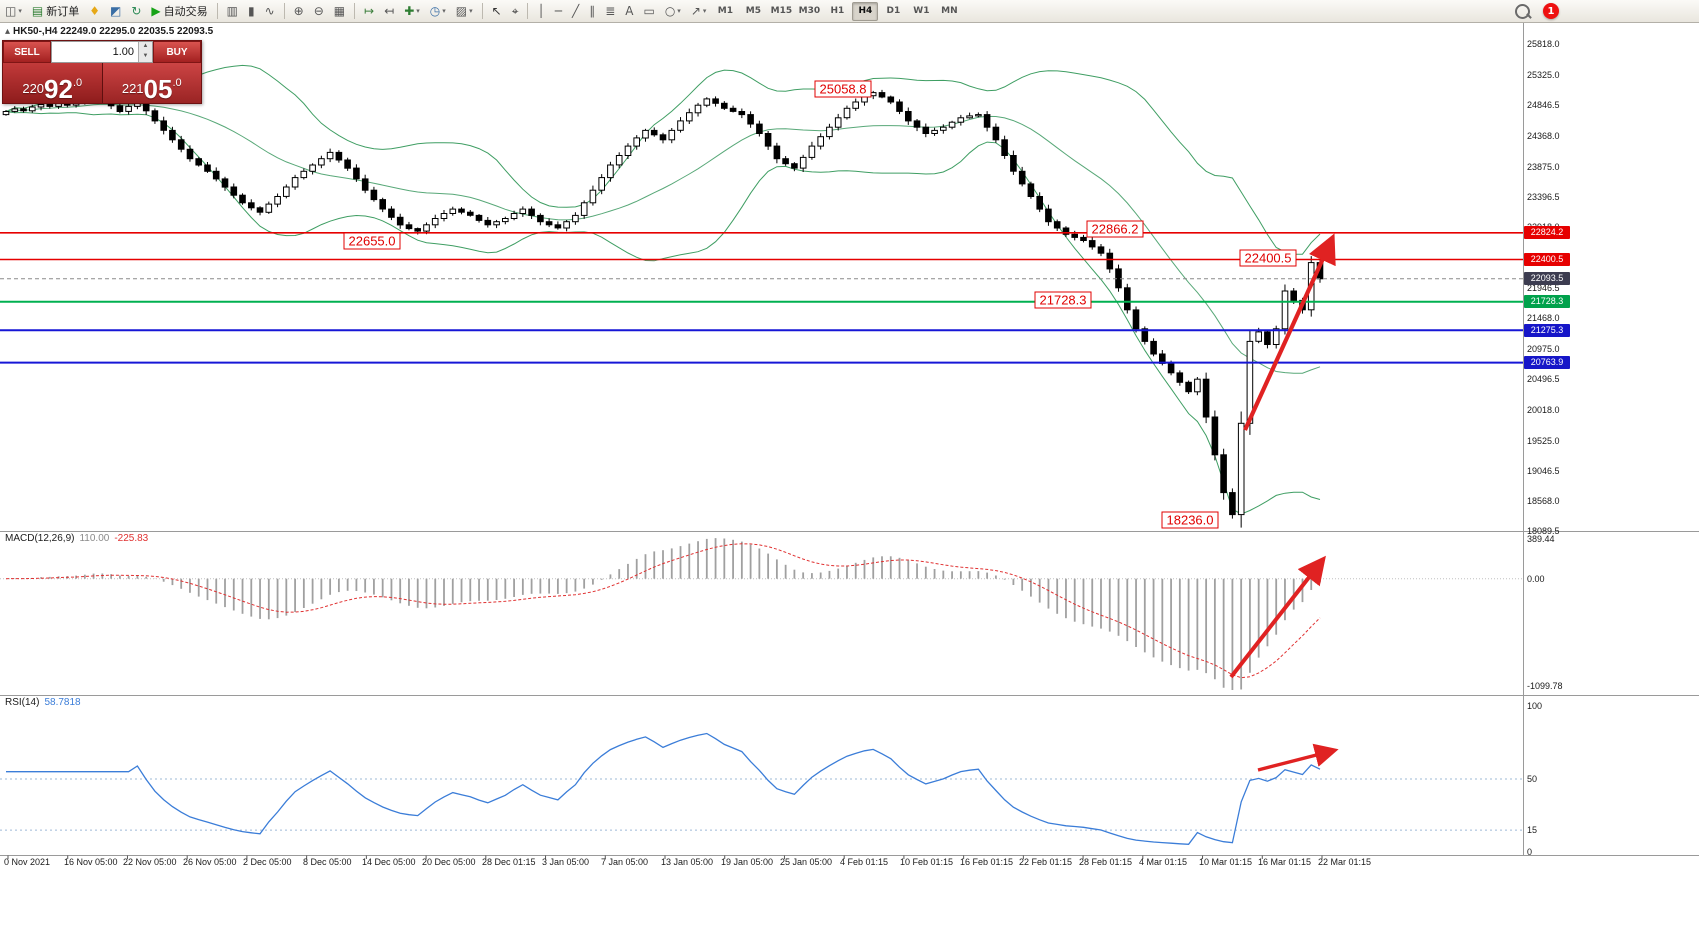 The width and height of the screenshot is (1699, 941). What do you see at coordinates (1226, 862) in the screenshot?
I see `time-axis-label: 10 Mar 01:15` at bounding box center [1226, 862].